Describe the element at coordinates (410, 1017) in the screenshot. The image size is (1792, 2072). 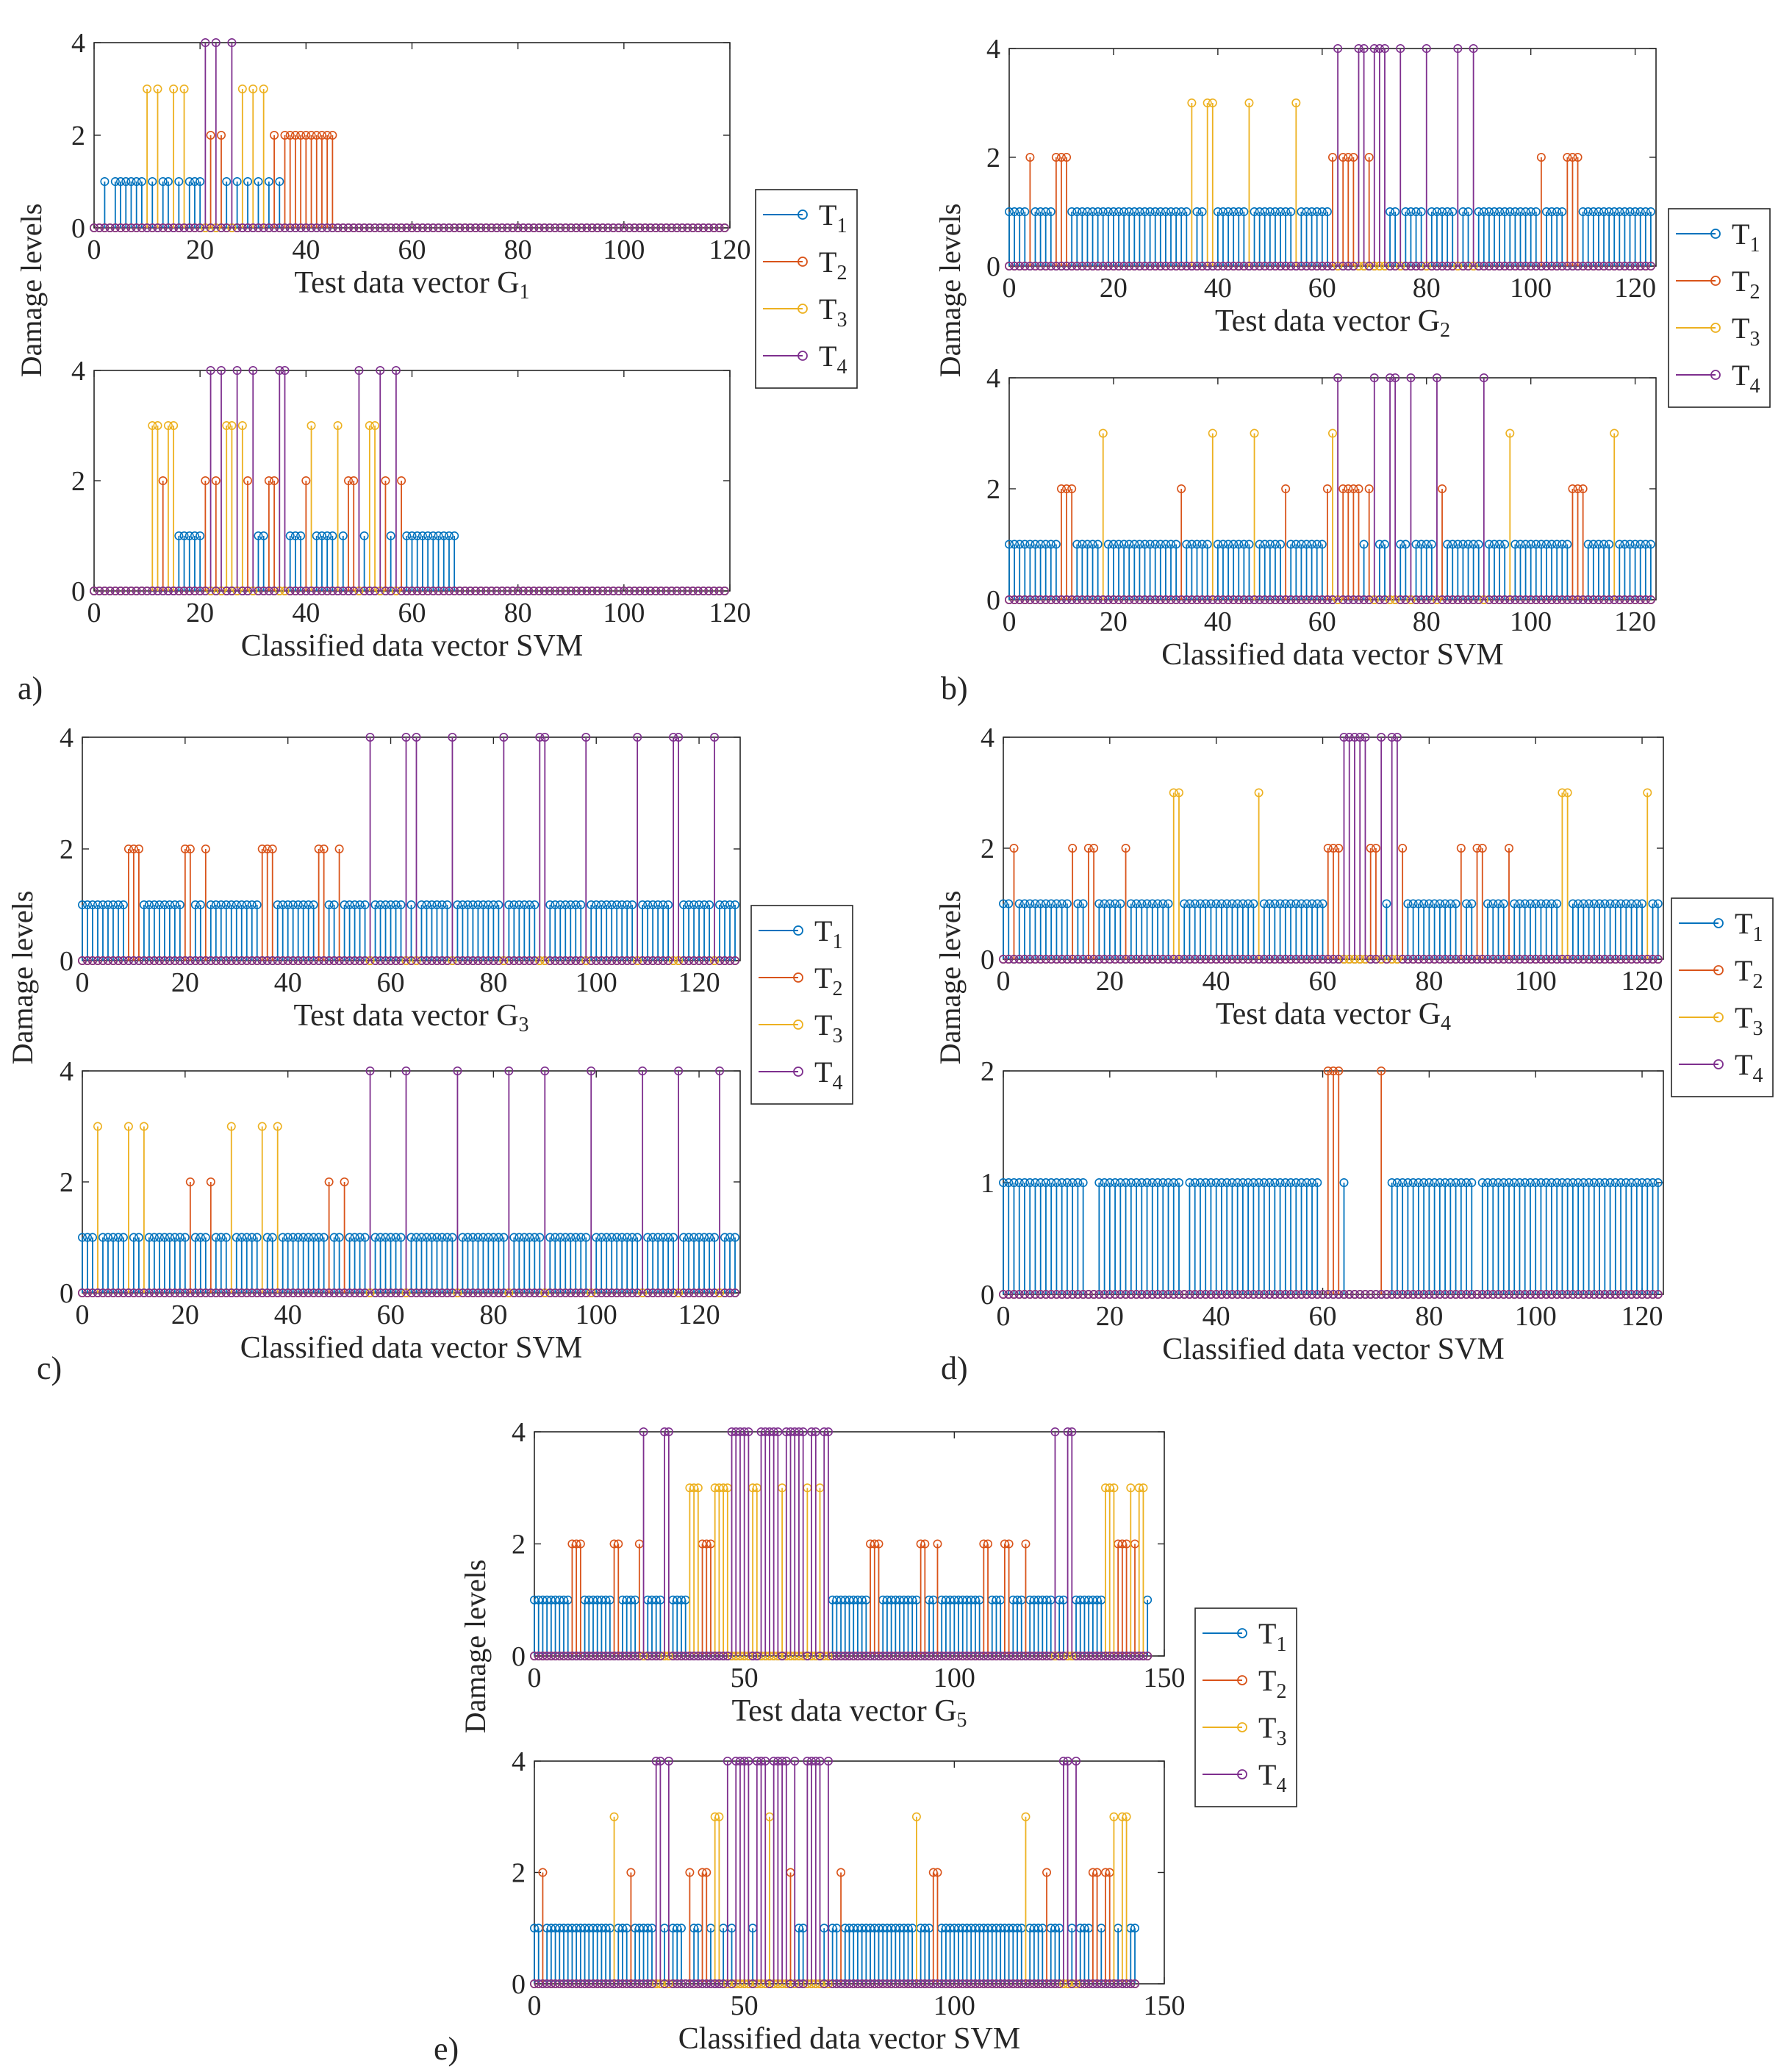
I see `x-axis-label: Test data vector G3` at that location.